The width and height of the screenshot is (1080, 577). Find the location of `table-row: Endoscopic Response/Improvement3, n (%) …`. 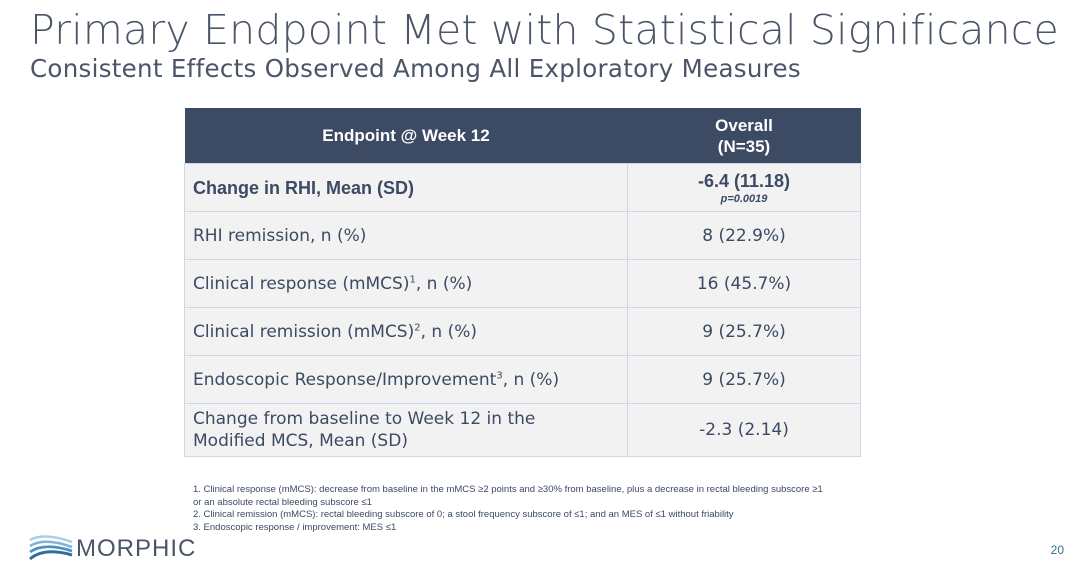

table-row: Endoscopic Response/Improvement3, n (%) … is located at coordinates (522, 379).